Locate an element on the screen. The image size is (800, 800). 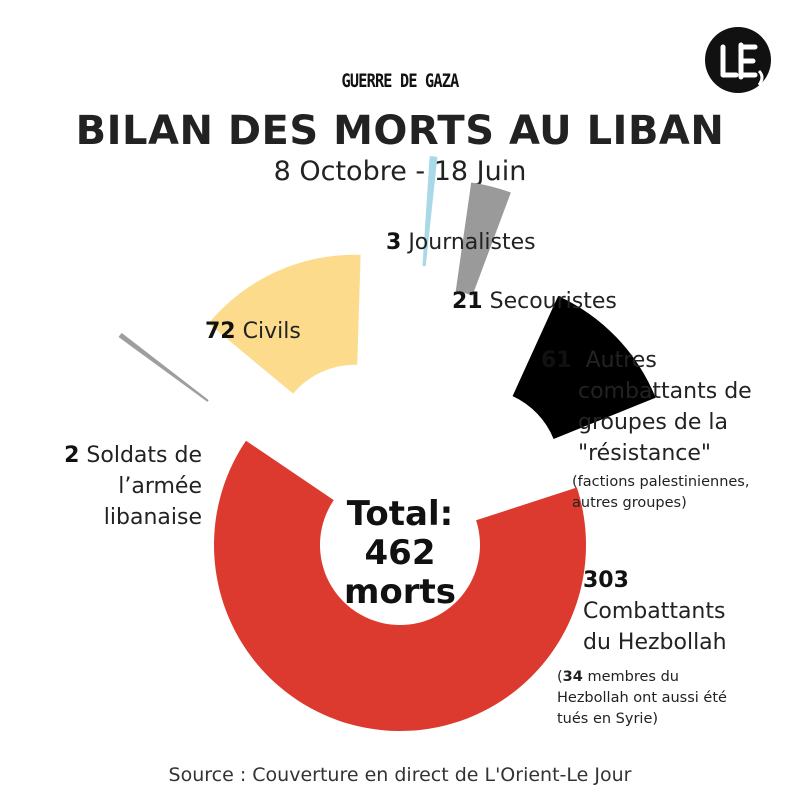
label-soldats: 2 Soldats de l’armée libanaise is located at coordinates (121, 486).